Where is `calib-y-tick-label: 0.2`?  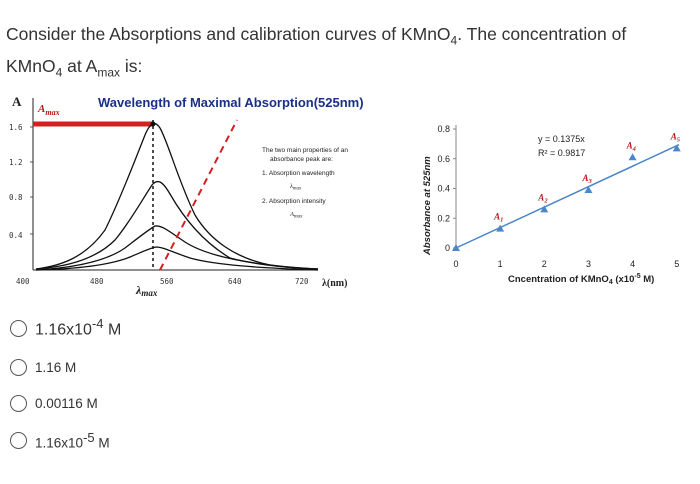 calib-y-tick-label: 0.2 is located at coordinates (443, 218).